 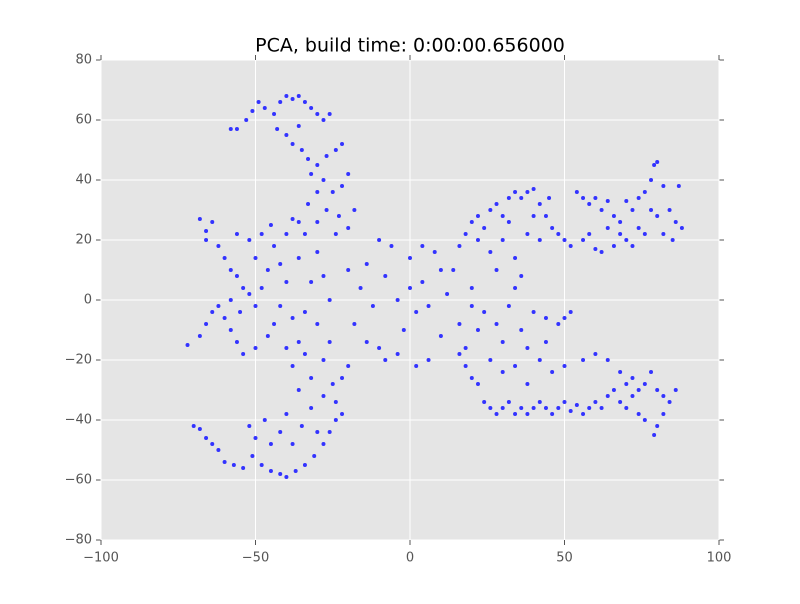 I want to click on y-tick-label: 80, so click(x=83, y=60).